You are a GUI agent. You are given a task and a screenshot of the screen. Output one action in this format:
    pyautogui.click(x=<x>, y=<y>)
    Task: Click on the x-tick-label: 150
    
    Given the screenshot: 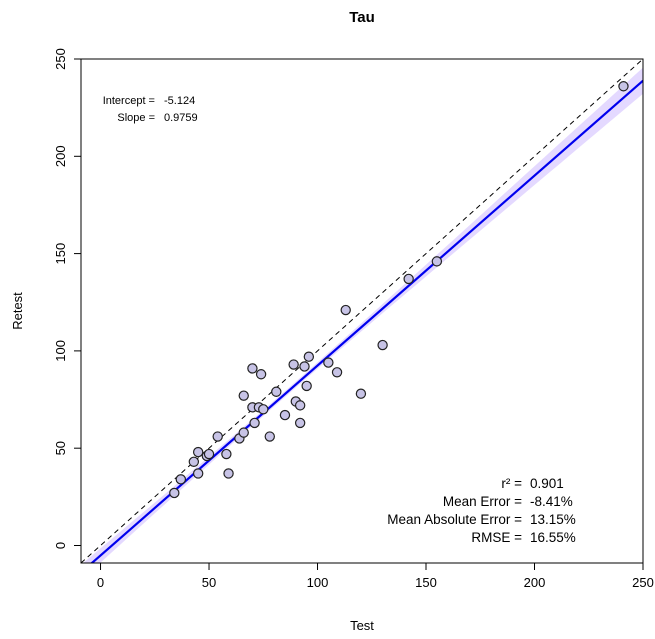 What is the action you would take?
    pyautogui.click(x=426, y=582)
    